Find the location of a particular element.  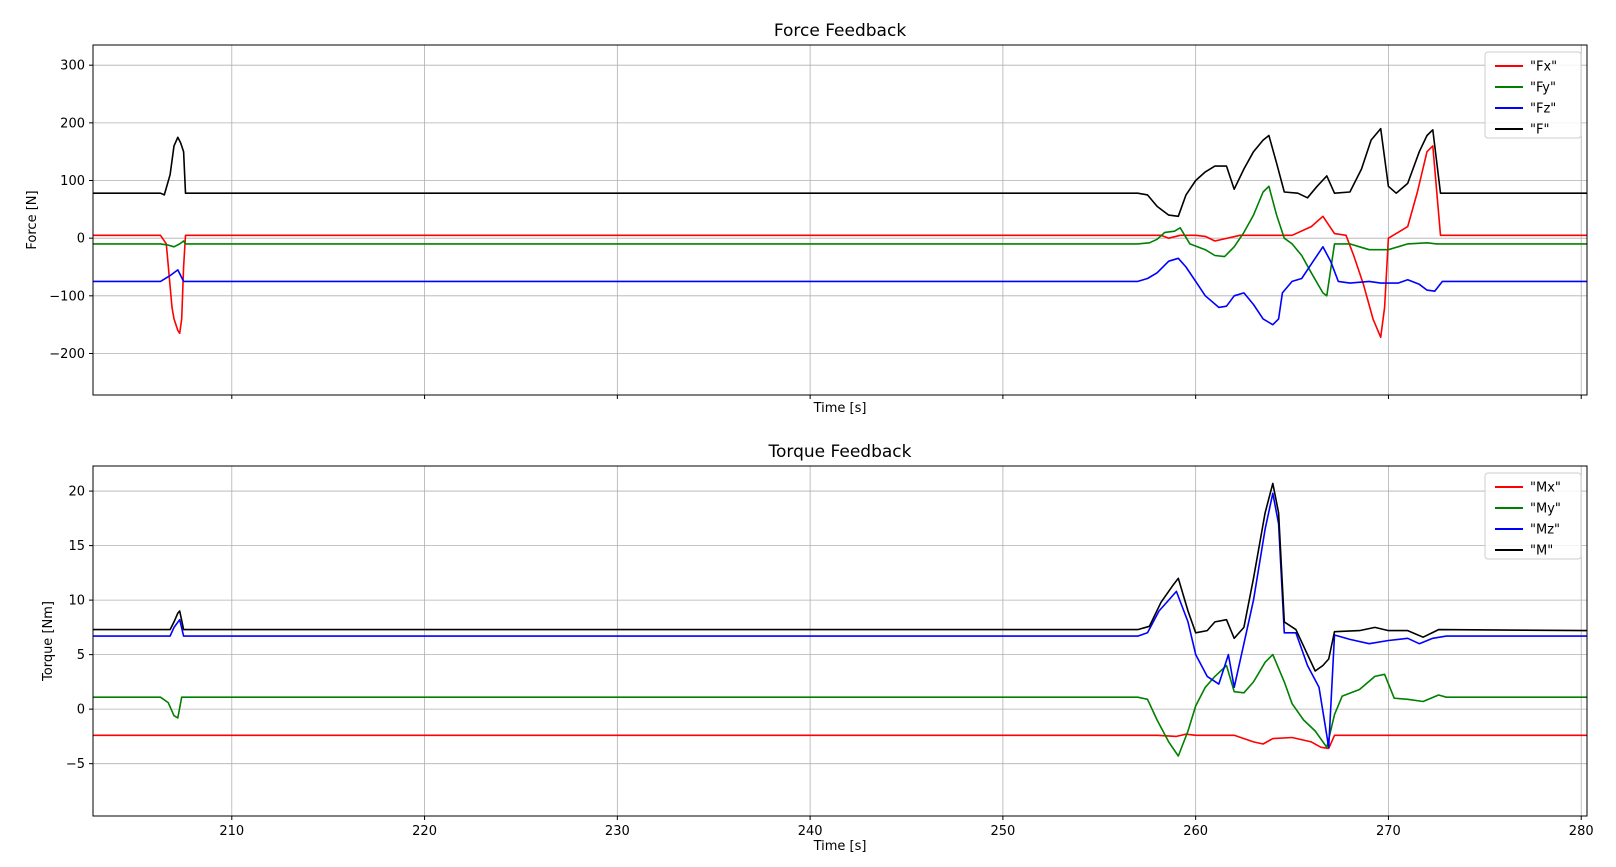

y-tick-label: −100 is located at coordinates (67, 296).